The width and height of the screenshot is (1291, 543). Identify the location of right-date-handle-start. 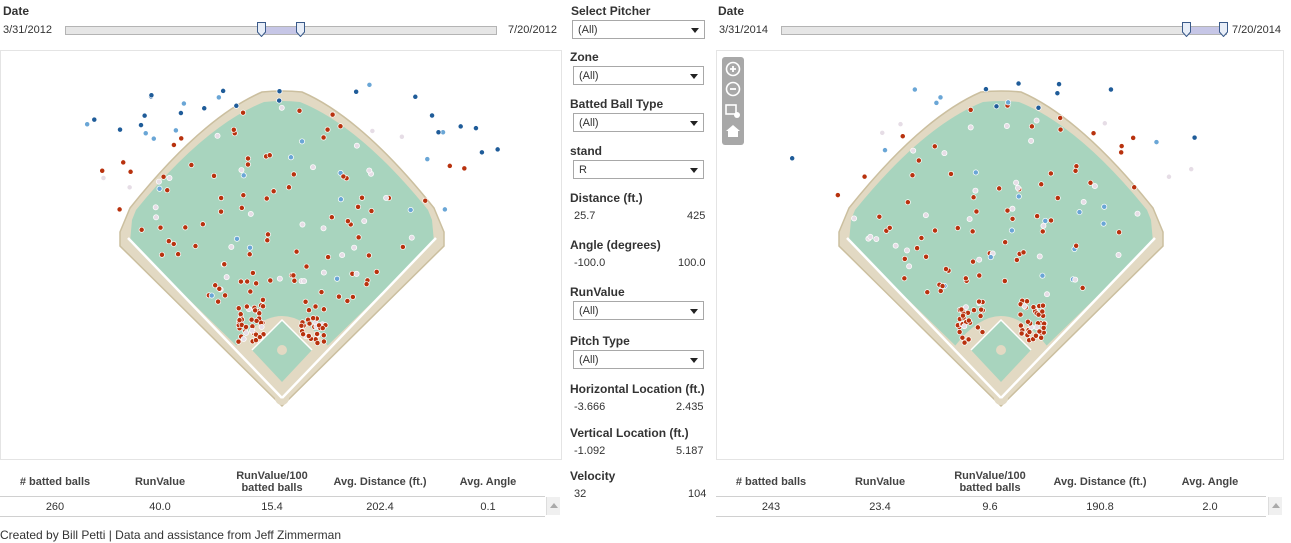
(1186, 29).